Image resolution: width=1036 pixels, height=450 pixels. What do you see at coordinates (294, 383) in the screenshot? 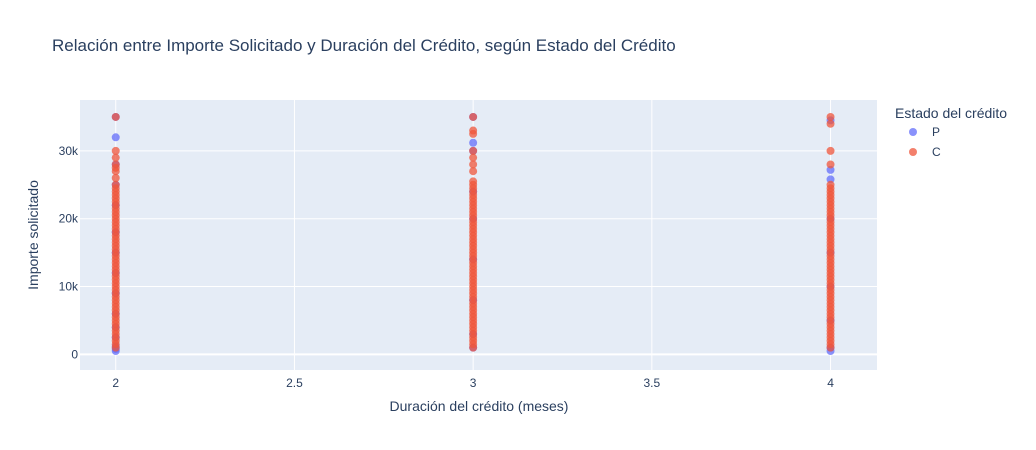
I see `x-tick-label: 2.5` at bounding box center [294, 383].